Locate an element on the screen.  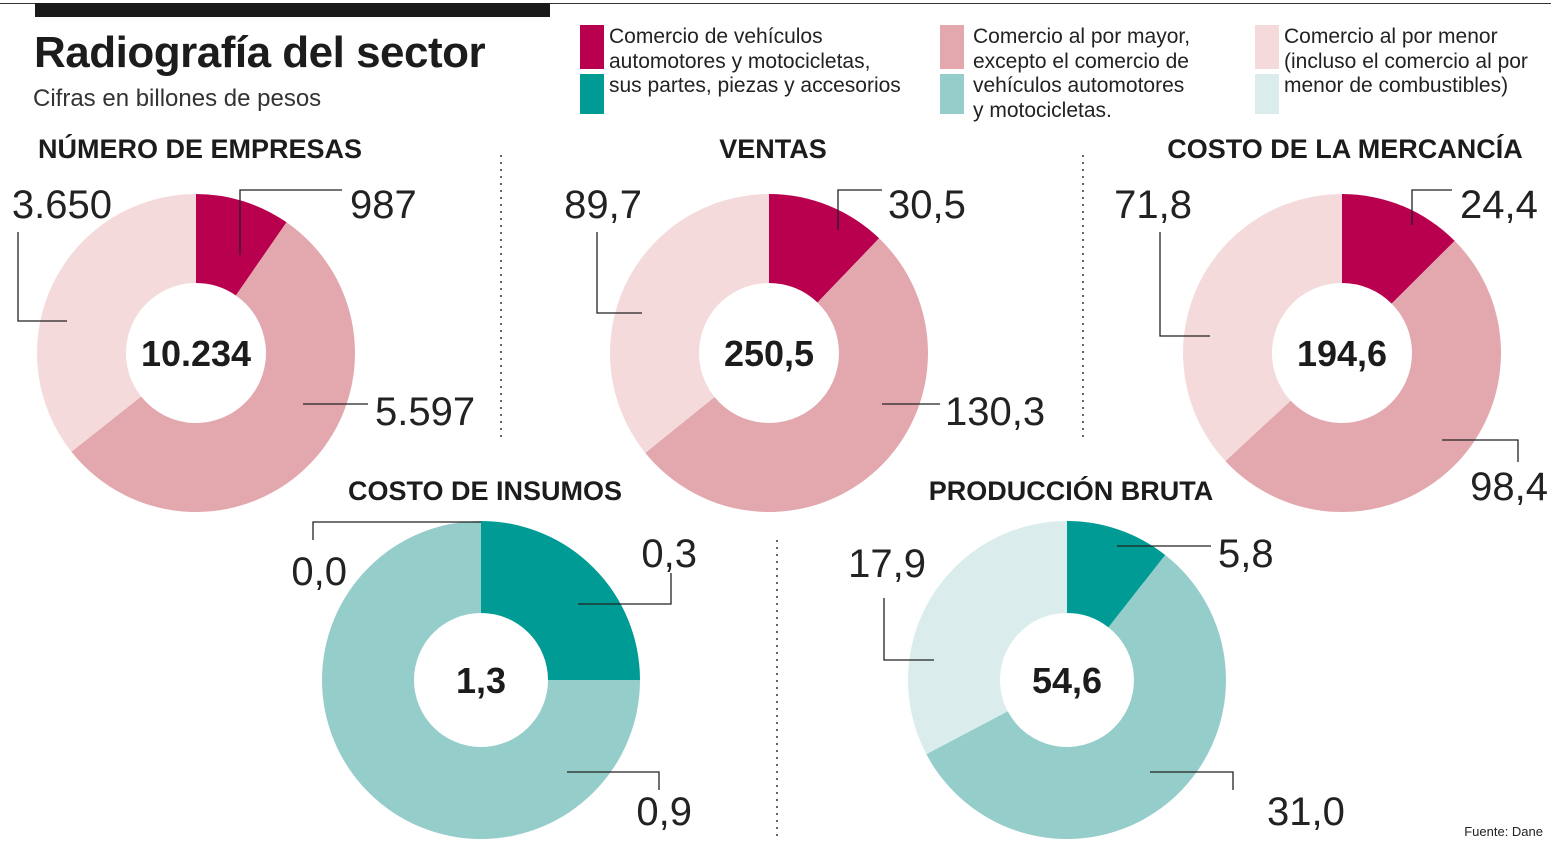
legend-swatch-vehiculos-teal is located at coordinates (592, 94).